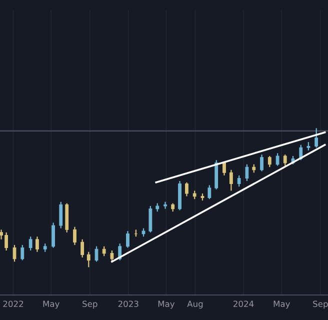 Image resolution: width=328 pixels, height=320 pixels. Describe the element at coordinates (243, 304) in the screenshot. I see `x-tick-label: 2024` at that location.